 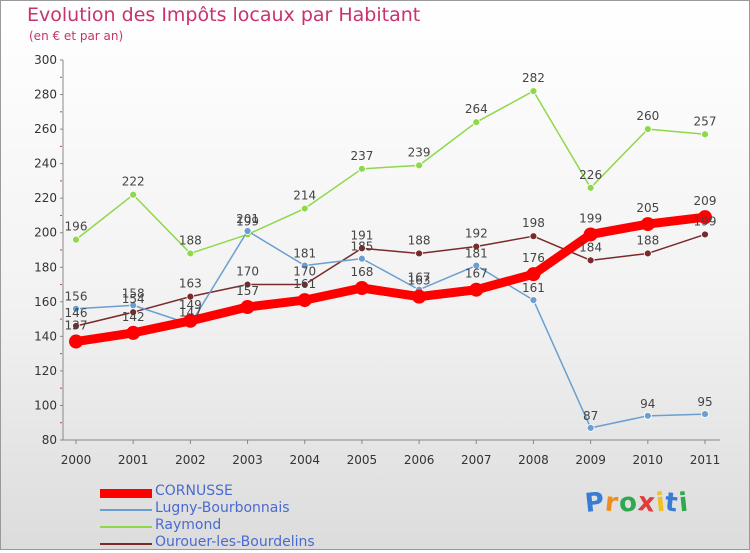 What do you see at coordinates (45, 164) in the screenshot?
I see `y-tick-label: 240` at bounding box center [45, 164].